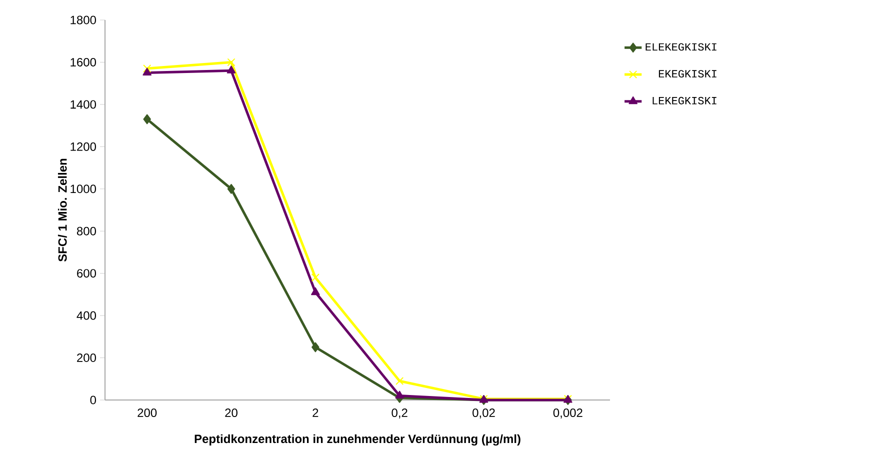  What do you see at coordinates (315, 412) in the screenshot?
I see `x-tick-label: 2` at bounding box center [315, 412].